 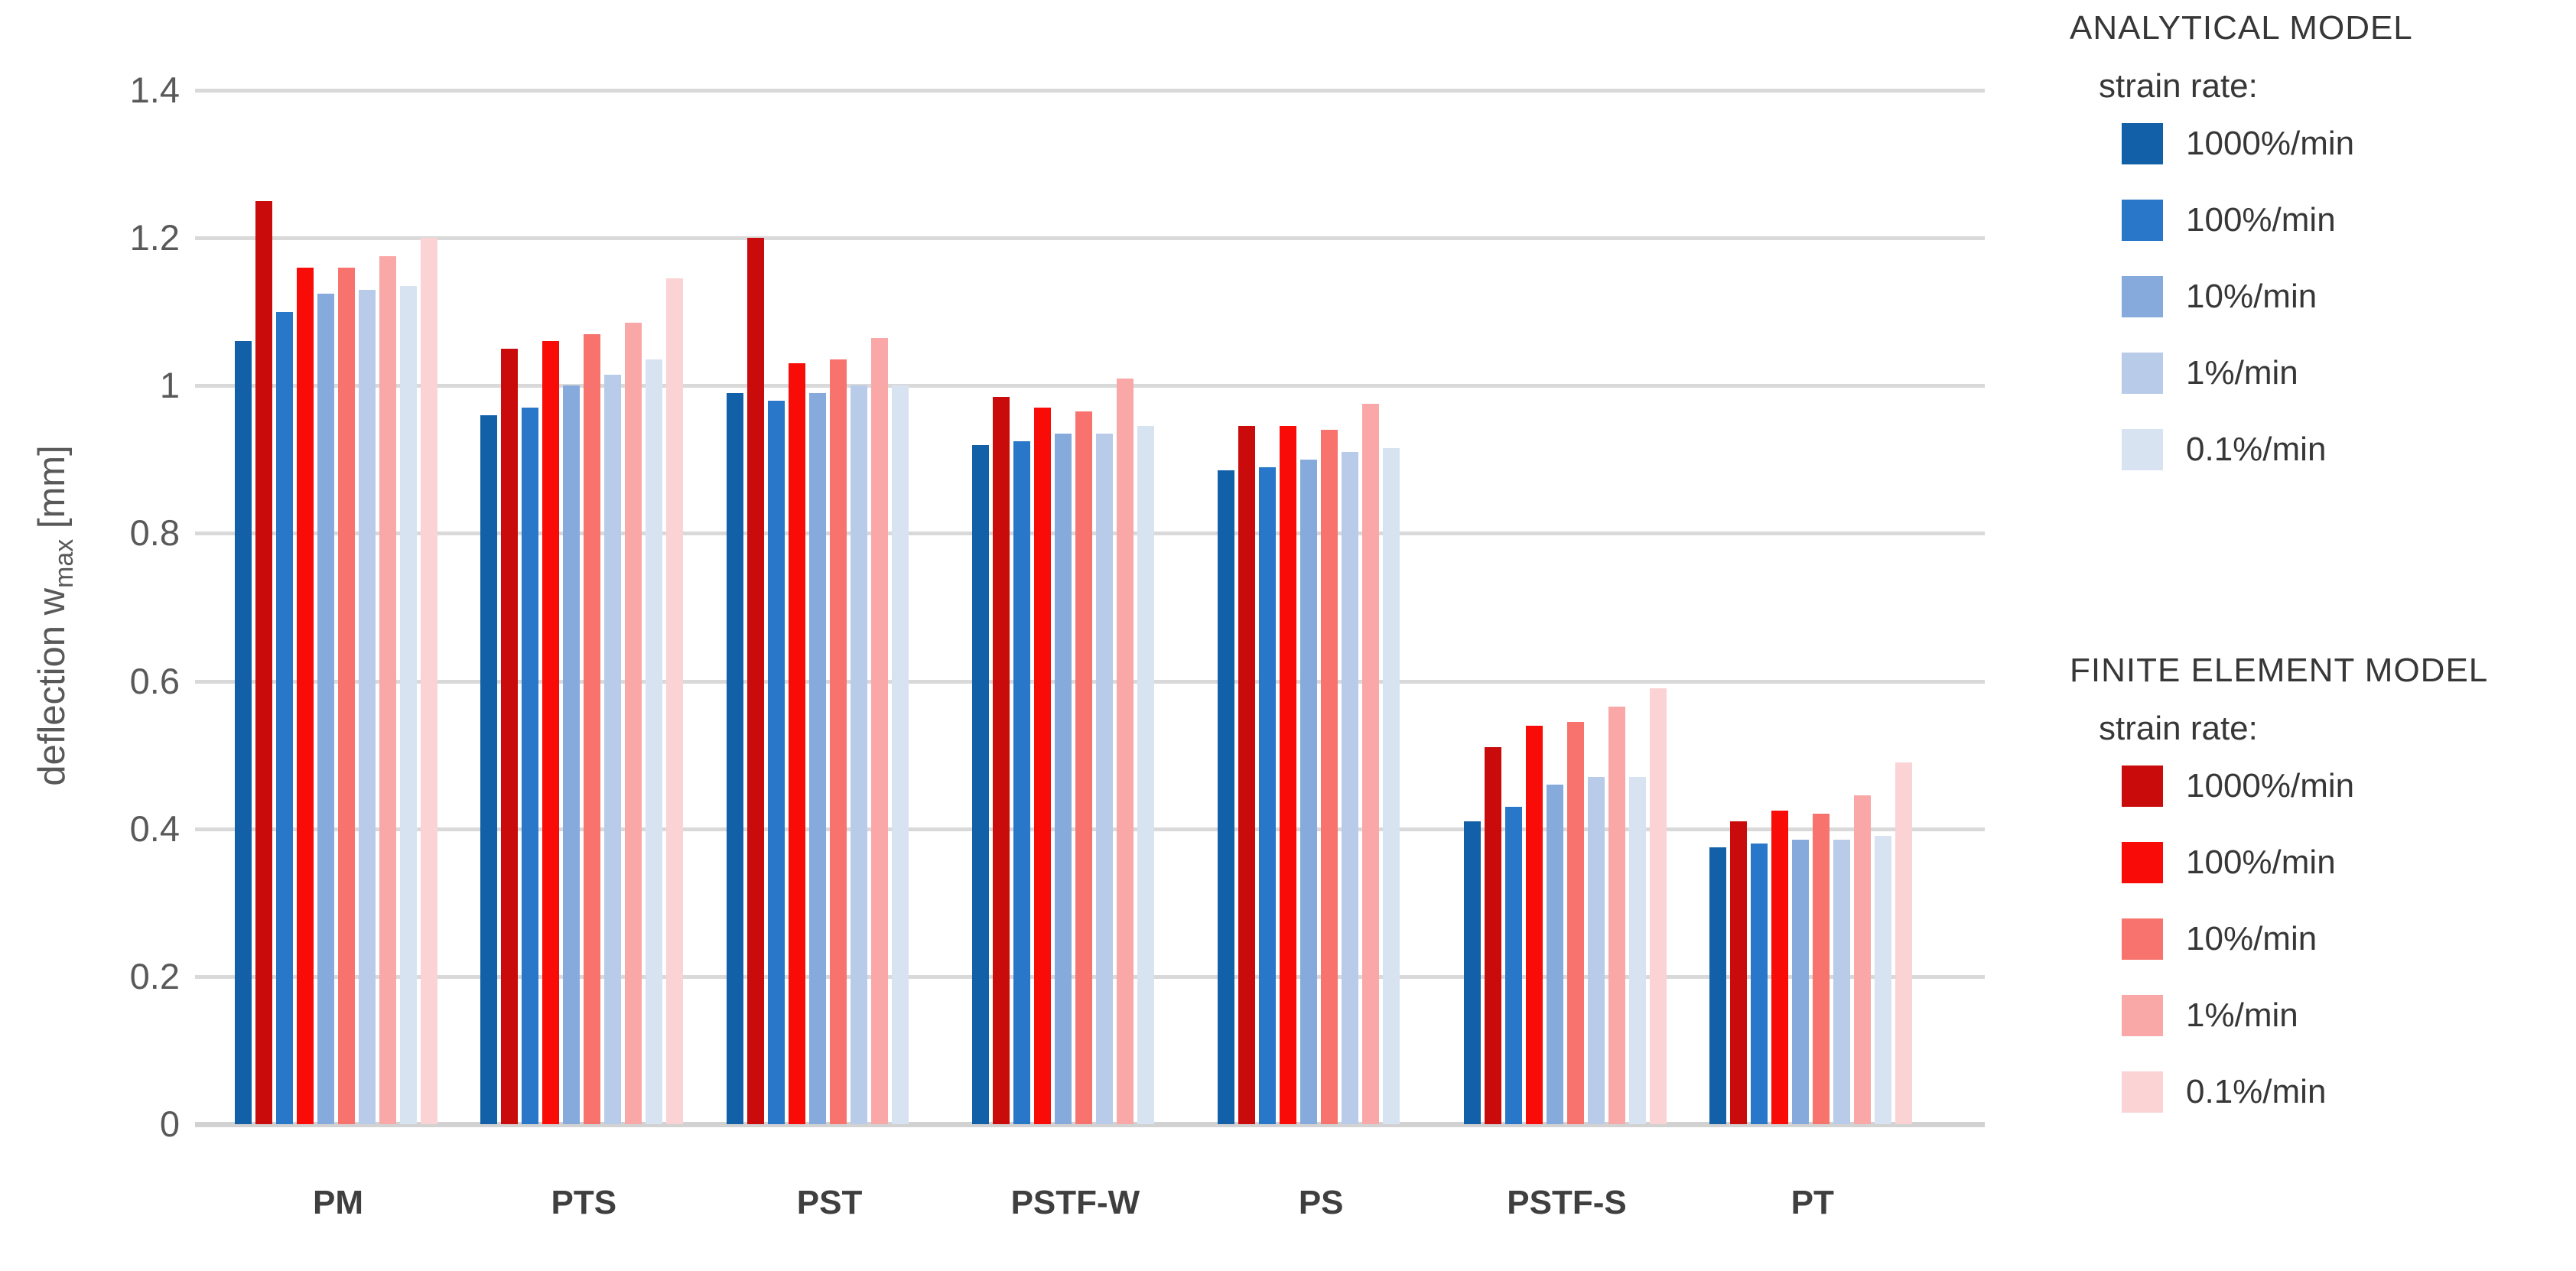 I want to click on legend-item-fem-1000%/min: 1000%/min, so click(x=2344, y=786).